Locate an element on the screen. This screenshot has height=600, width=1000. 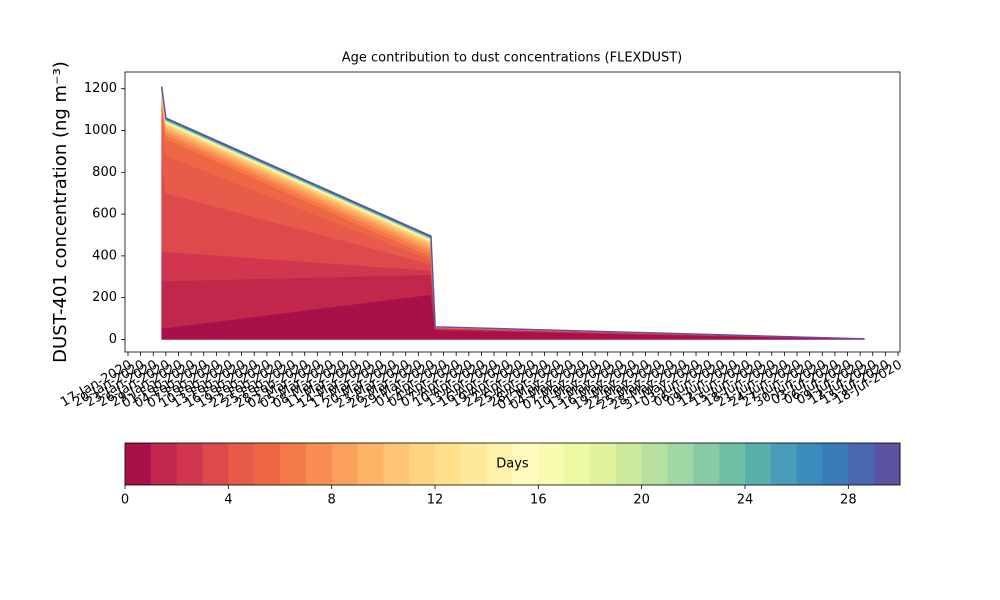
colorbar-tick-label: 28 is located at coordinates (848, 500).